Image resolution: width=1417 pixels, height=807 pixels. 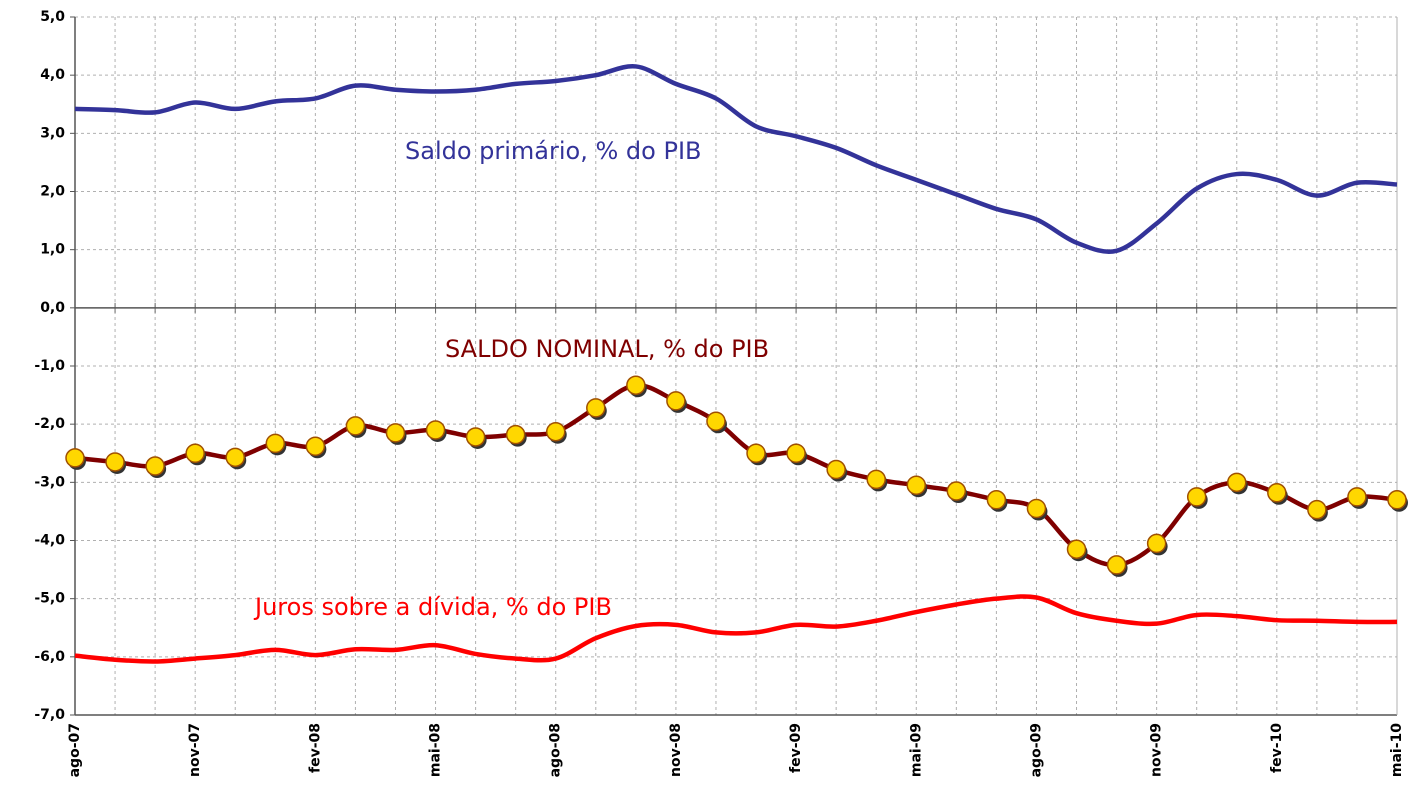 I want to click on y-tick-label: -6,0, so click(x=49, y=657).